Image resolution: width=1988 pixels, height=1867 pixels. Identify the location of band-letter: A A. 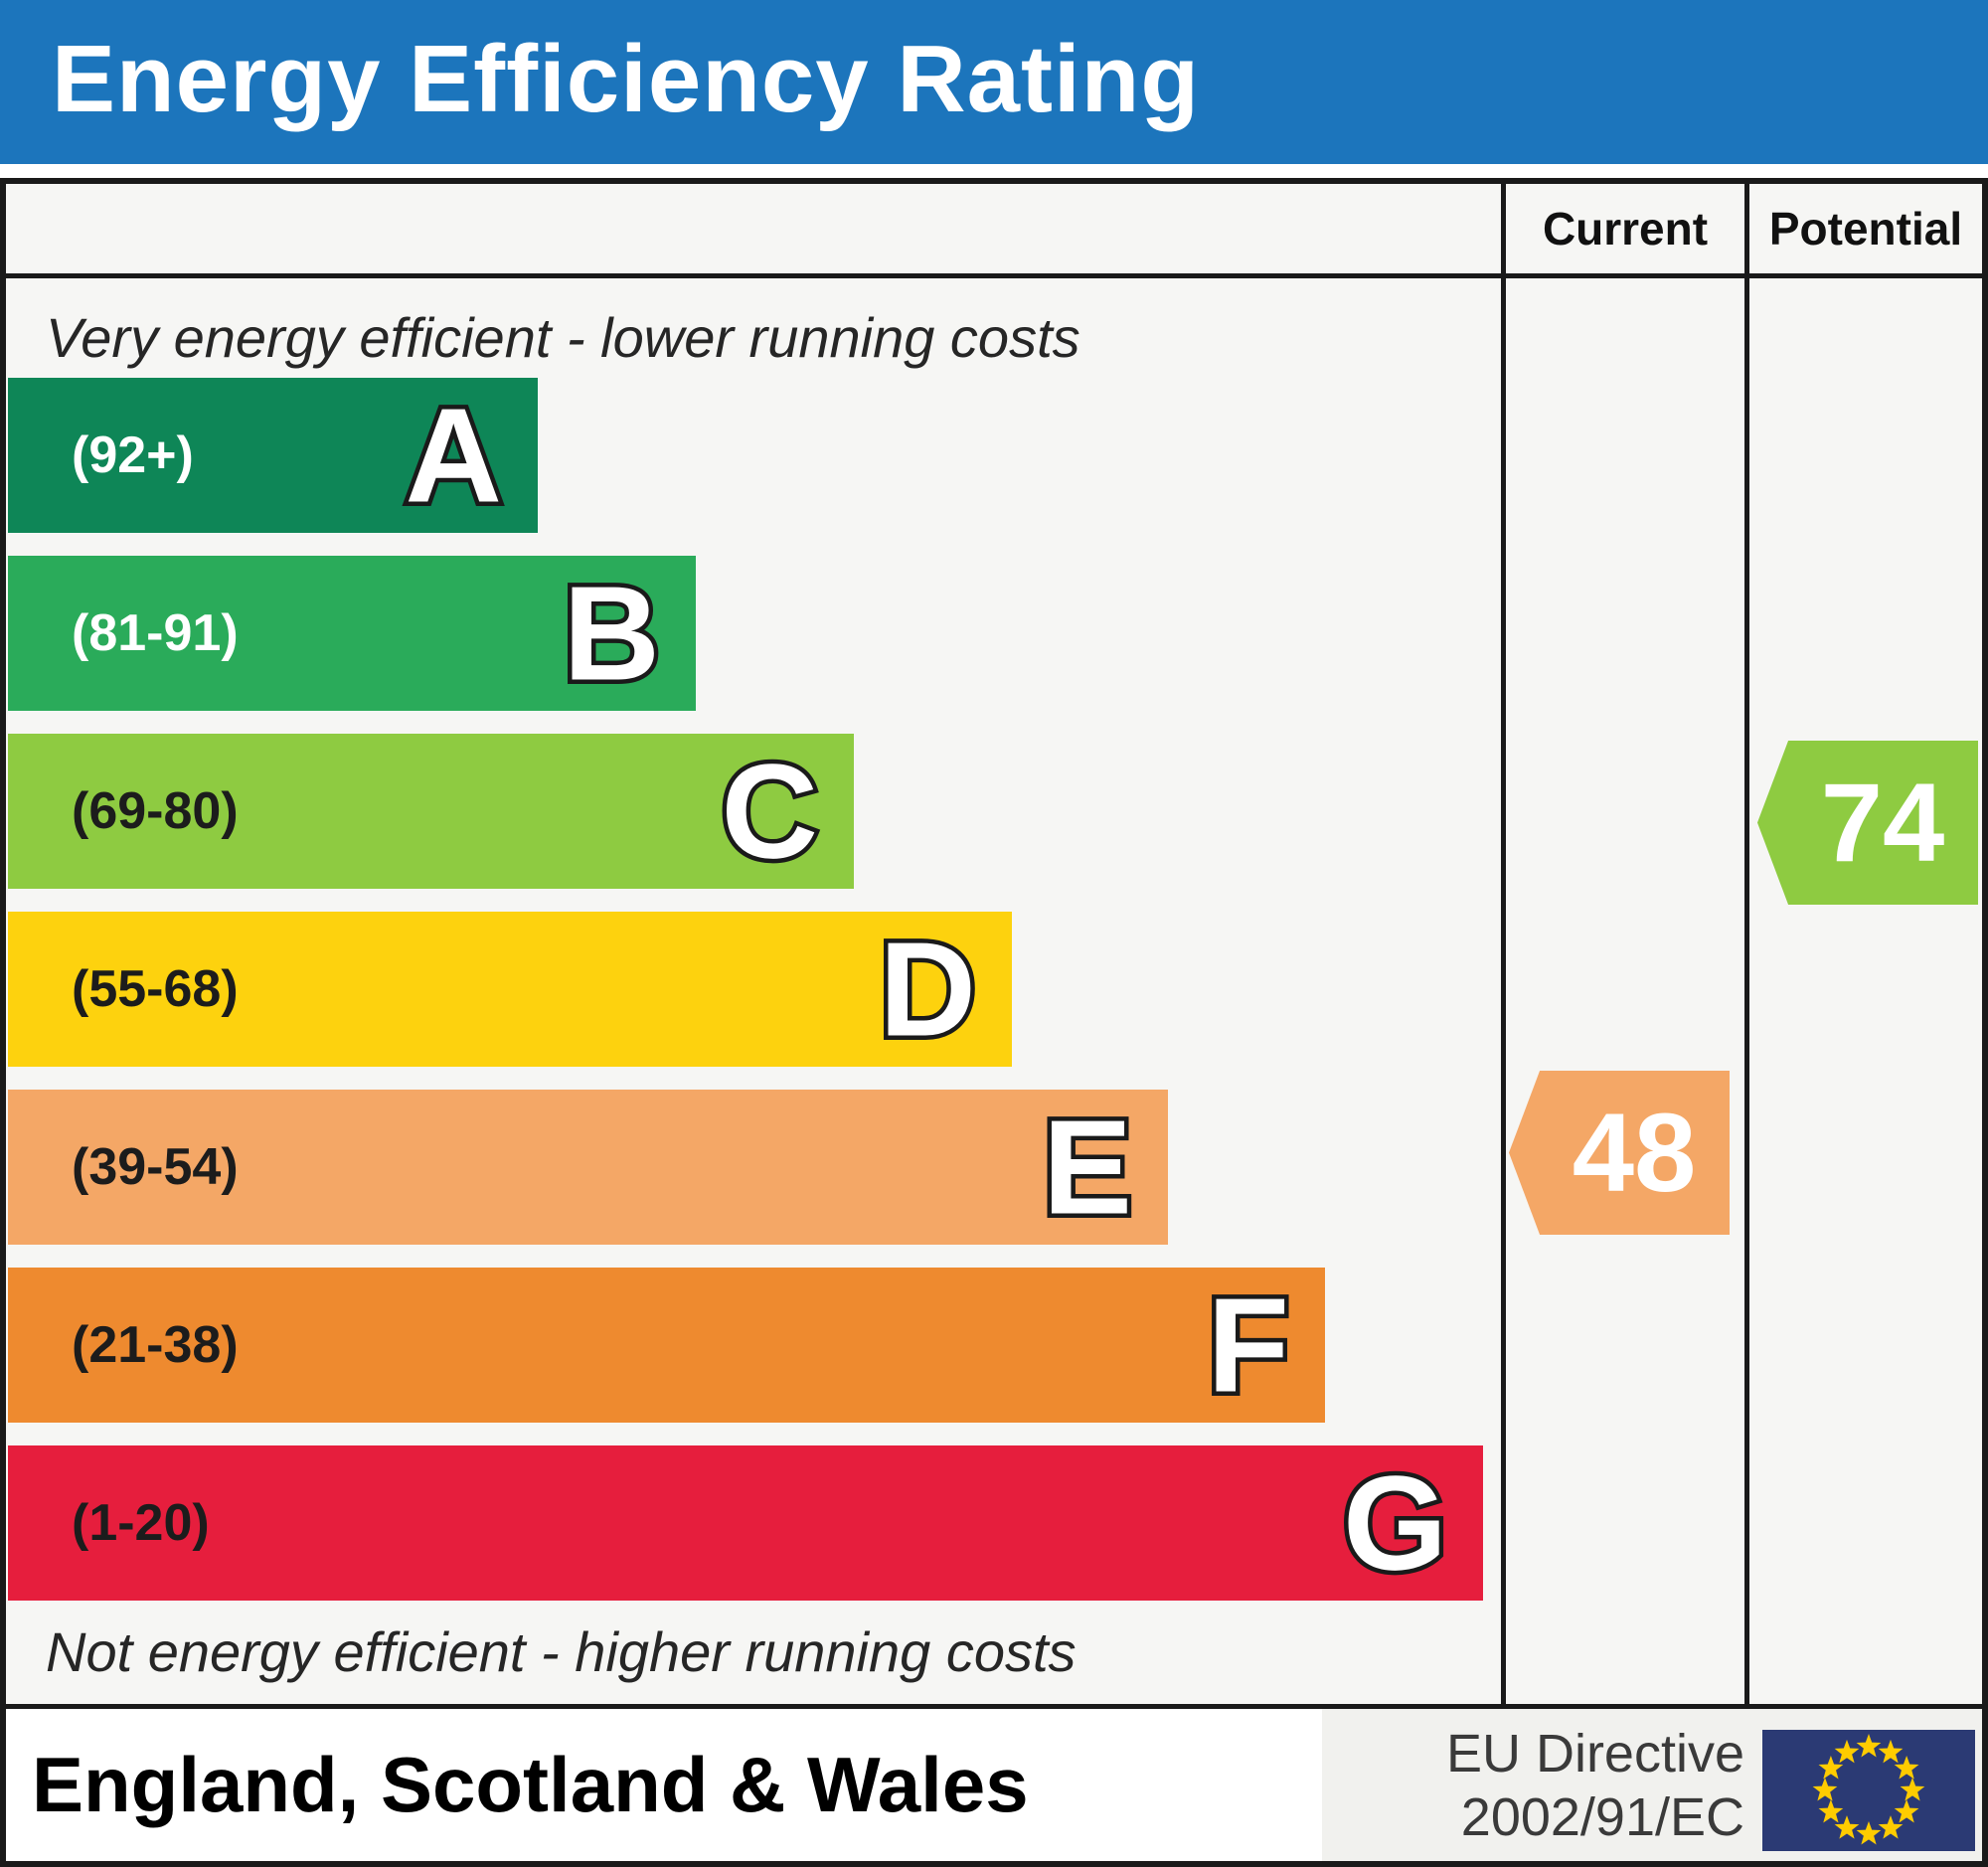
(453, 455).